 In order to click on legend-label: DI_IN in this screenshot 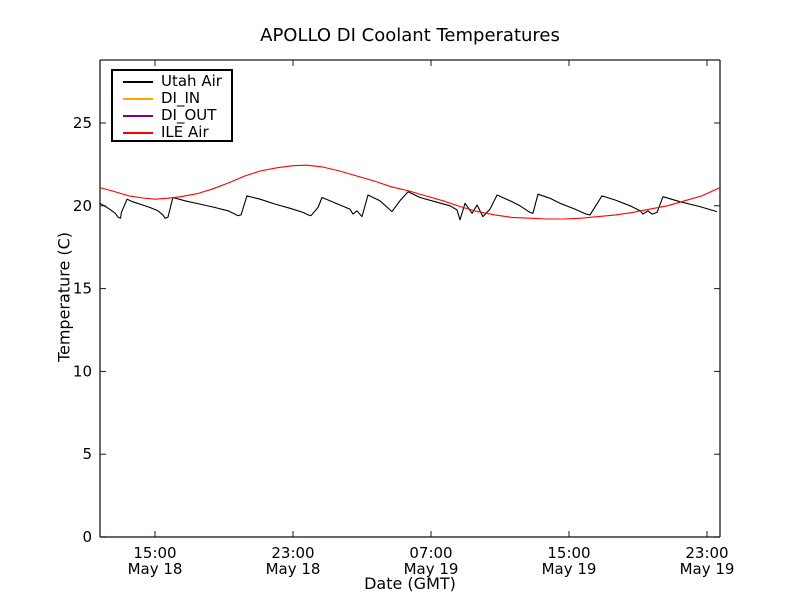, I will do `click(181, 98)`.